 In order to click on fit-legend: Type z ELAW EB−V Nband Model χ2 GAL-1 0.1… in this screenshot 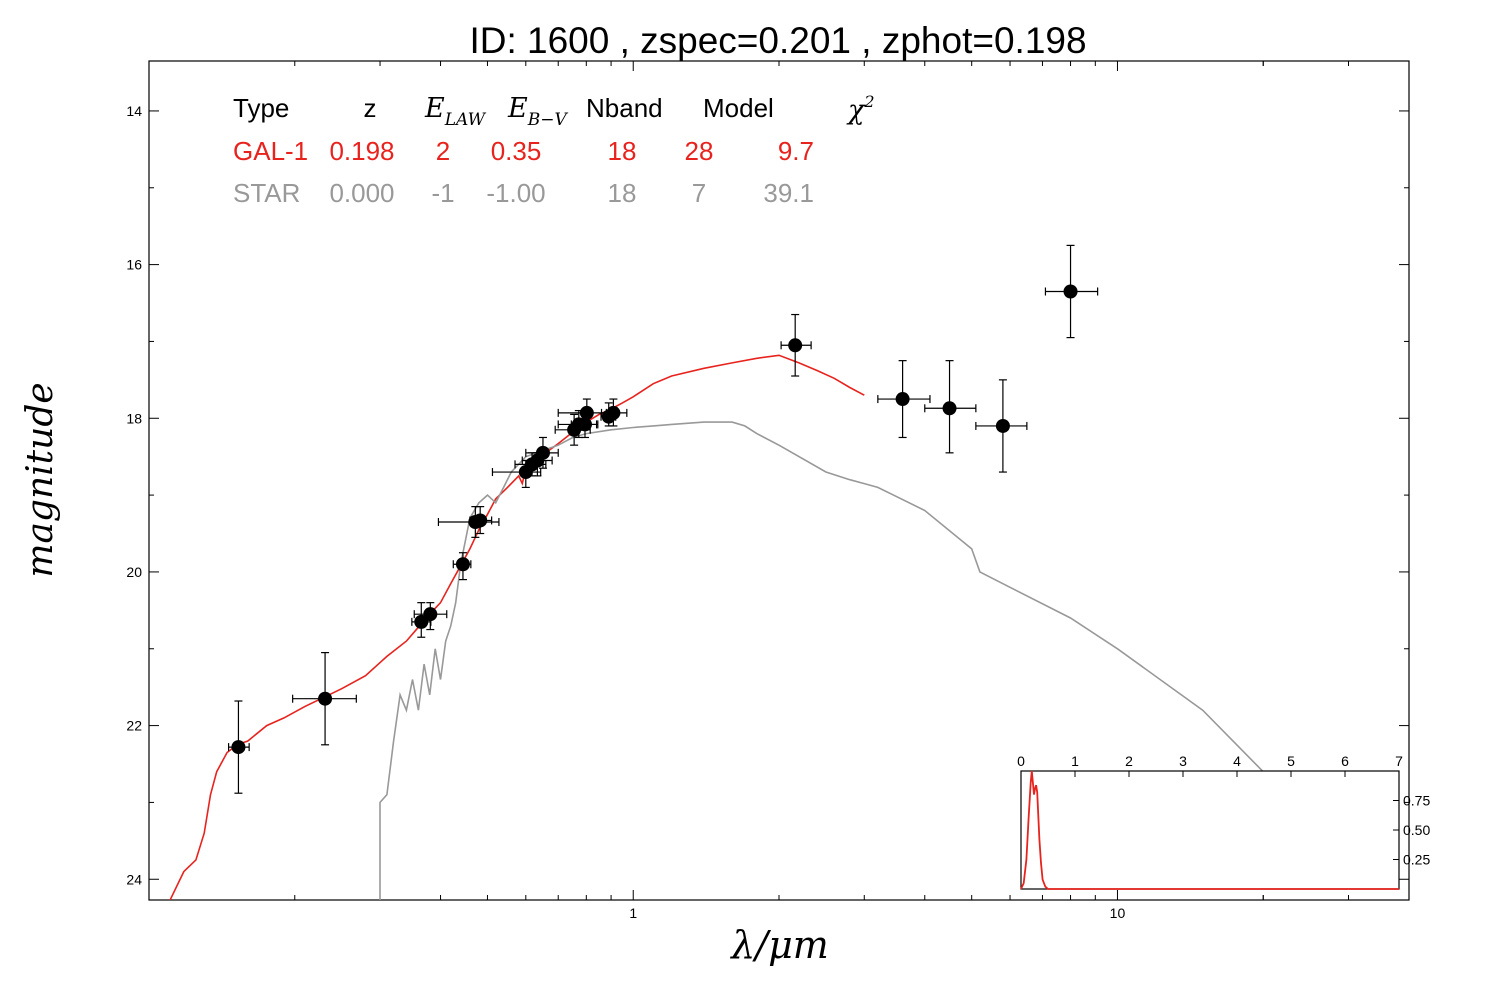, I will do `click(554, 150)`.